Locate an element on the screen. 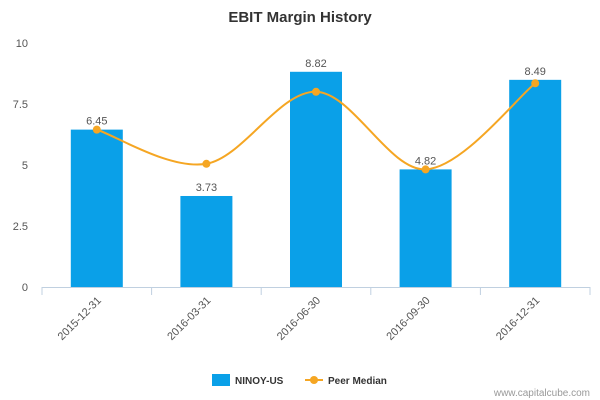 The height and width of the screenshot is (400, 600). x-tick-label: 2016-06-30 is located at coordinates (299, 319).